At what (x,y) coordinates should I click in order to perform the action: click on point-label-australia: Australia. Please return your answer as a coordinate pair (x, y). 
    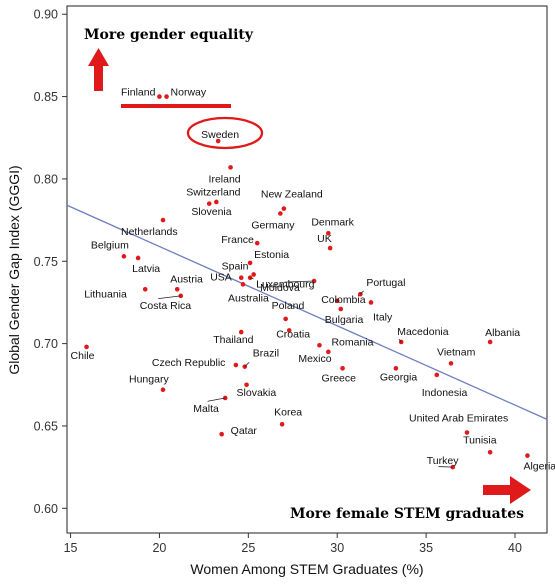
    Looking at the image, I should click on (248, 298).